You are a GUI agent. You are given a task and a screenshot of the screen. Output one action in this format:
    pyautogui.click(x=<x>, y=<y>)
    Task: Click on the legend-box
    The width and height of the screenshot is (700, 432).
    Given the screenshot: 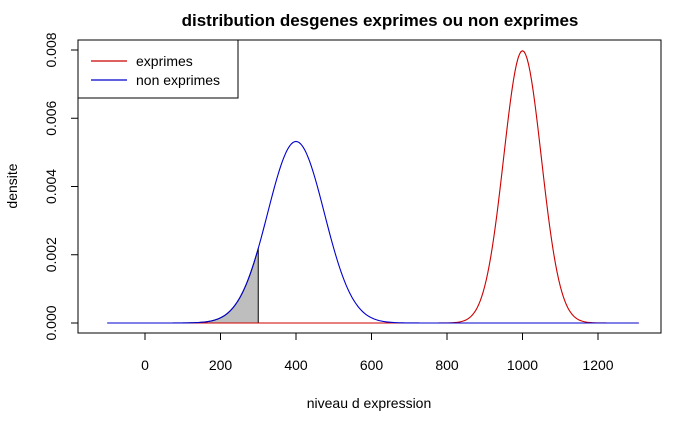 What is the action you would take?
    pyautogui.click(x=158, y=69)
    